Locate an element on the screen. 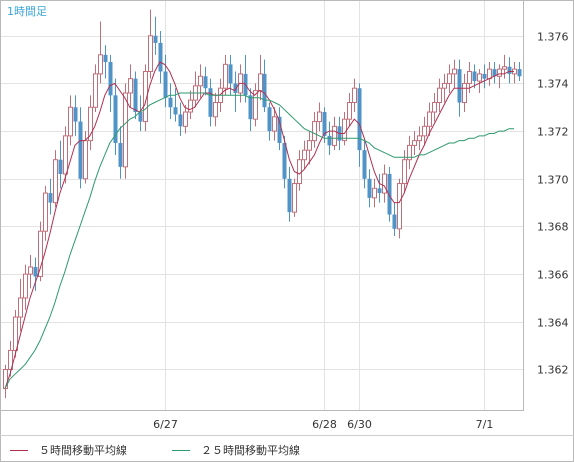 The width and height of the screenshot is (574, 462). legend-label-ma25: ２５時間移動平均線 is located at coordinates (250, 450).